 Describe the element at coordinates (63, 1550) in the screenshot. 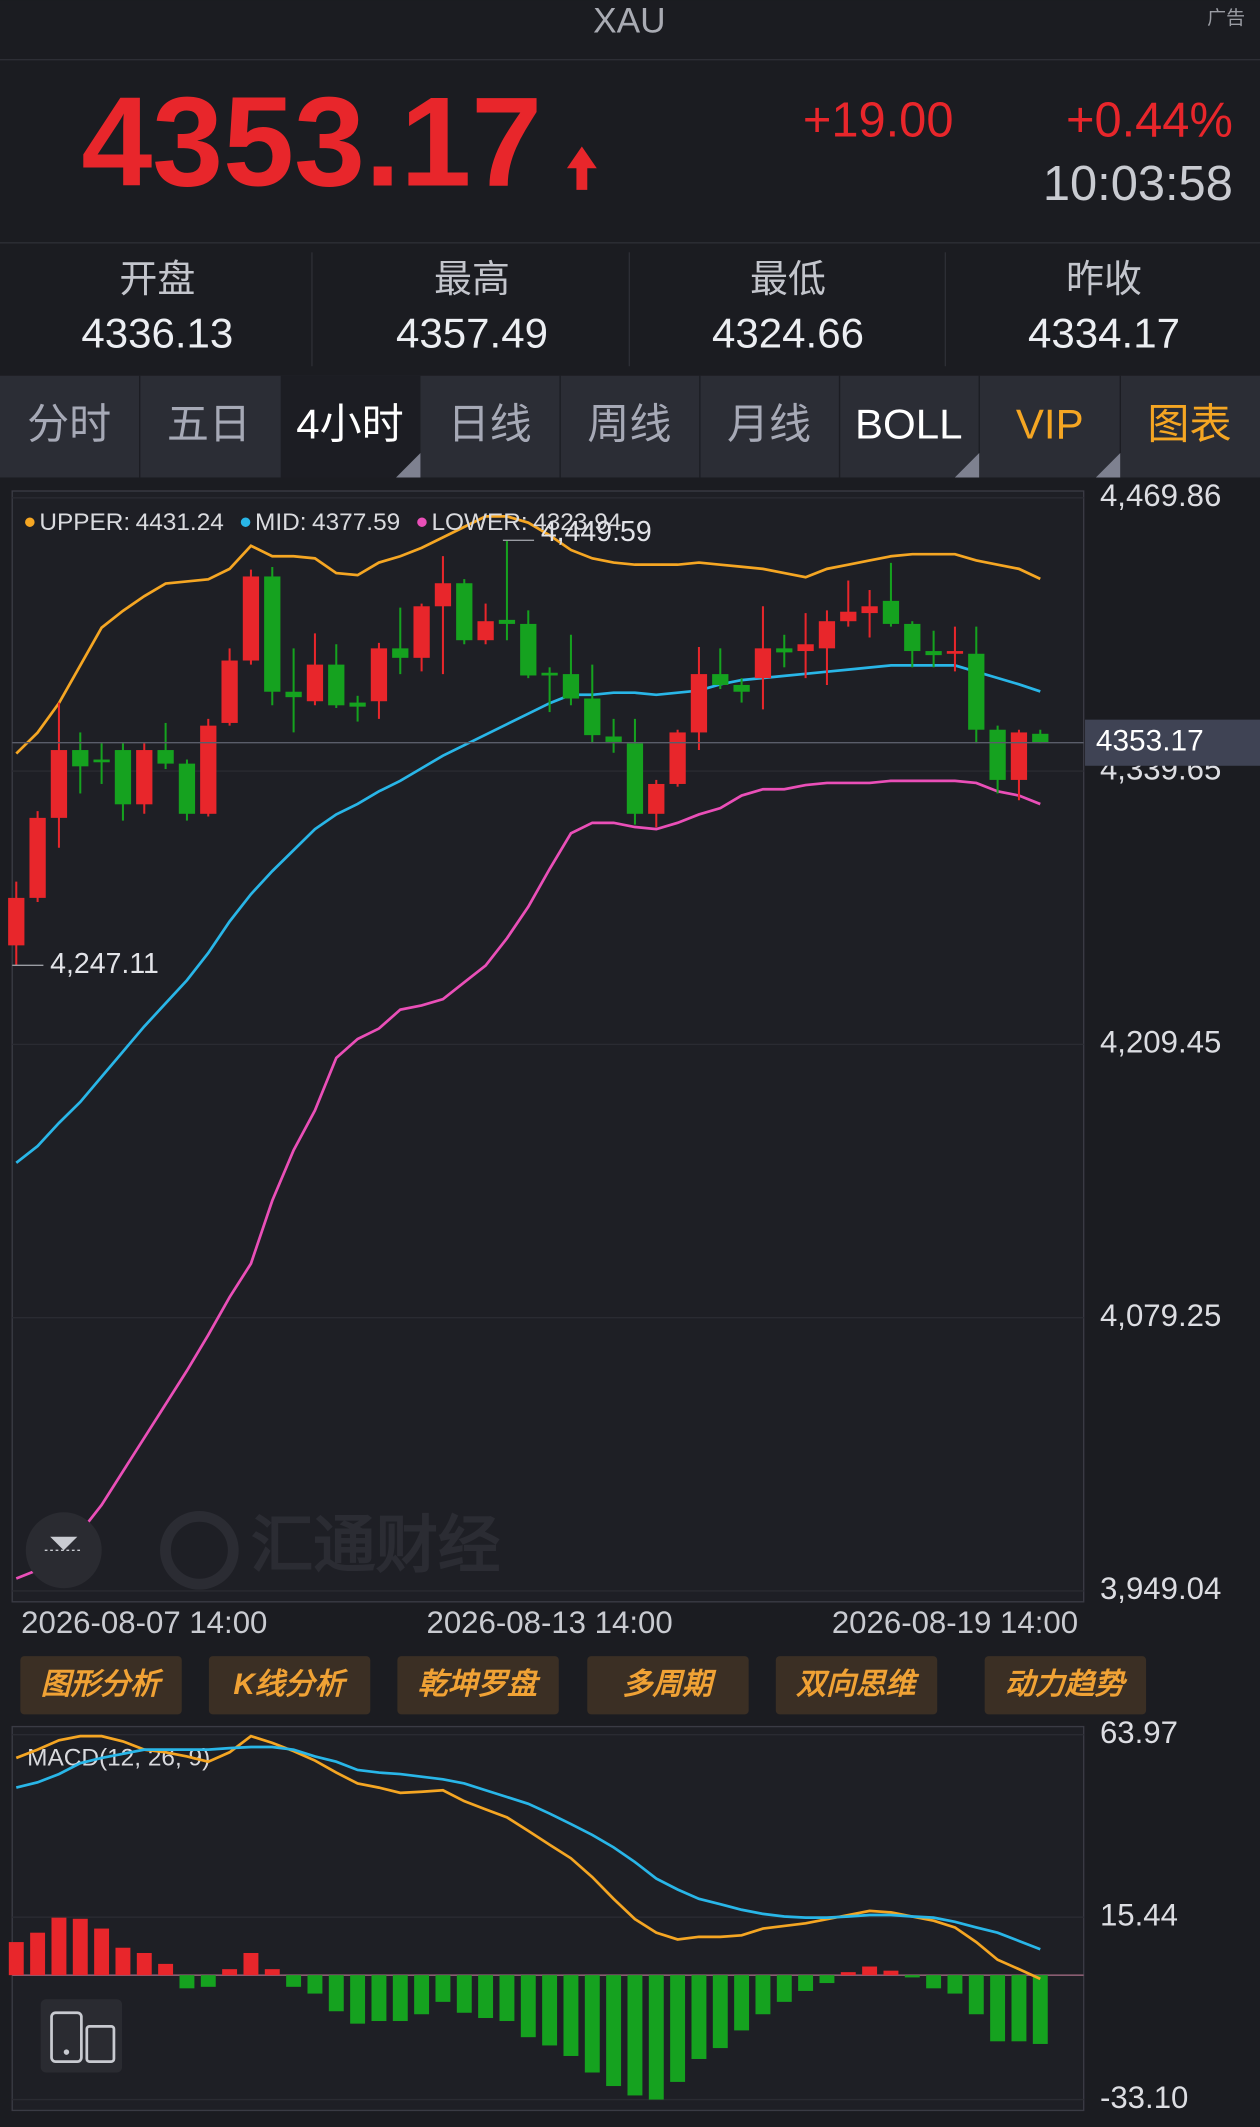

I see `collapse-button` at that location.